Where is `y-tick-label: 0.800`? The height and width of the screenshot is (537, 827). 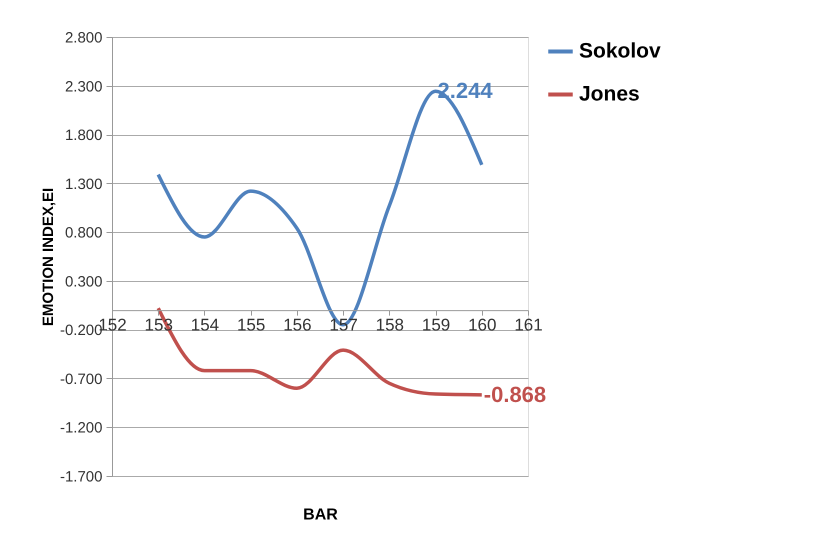 y-tick-label: 0.800 is located at coordinates (83, 233).